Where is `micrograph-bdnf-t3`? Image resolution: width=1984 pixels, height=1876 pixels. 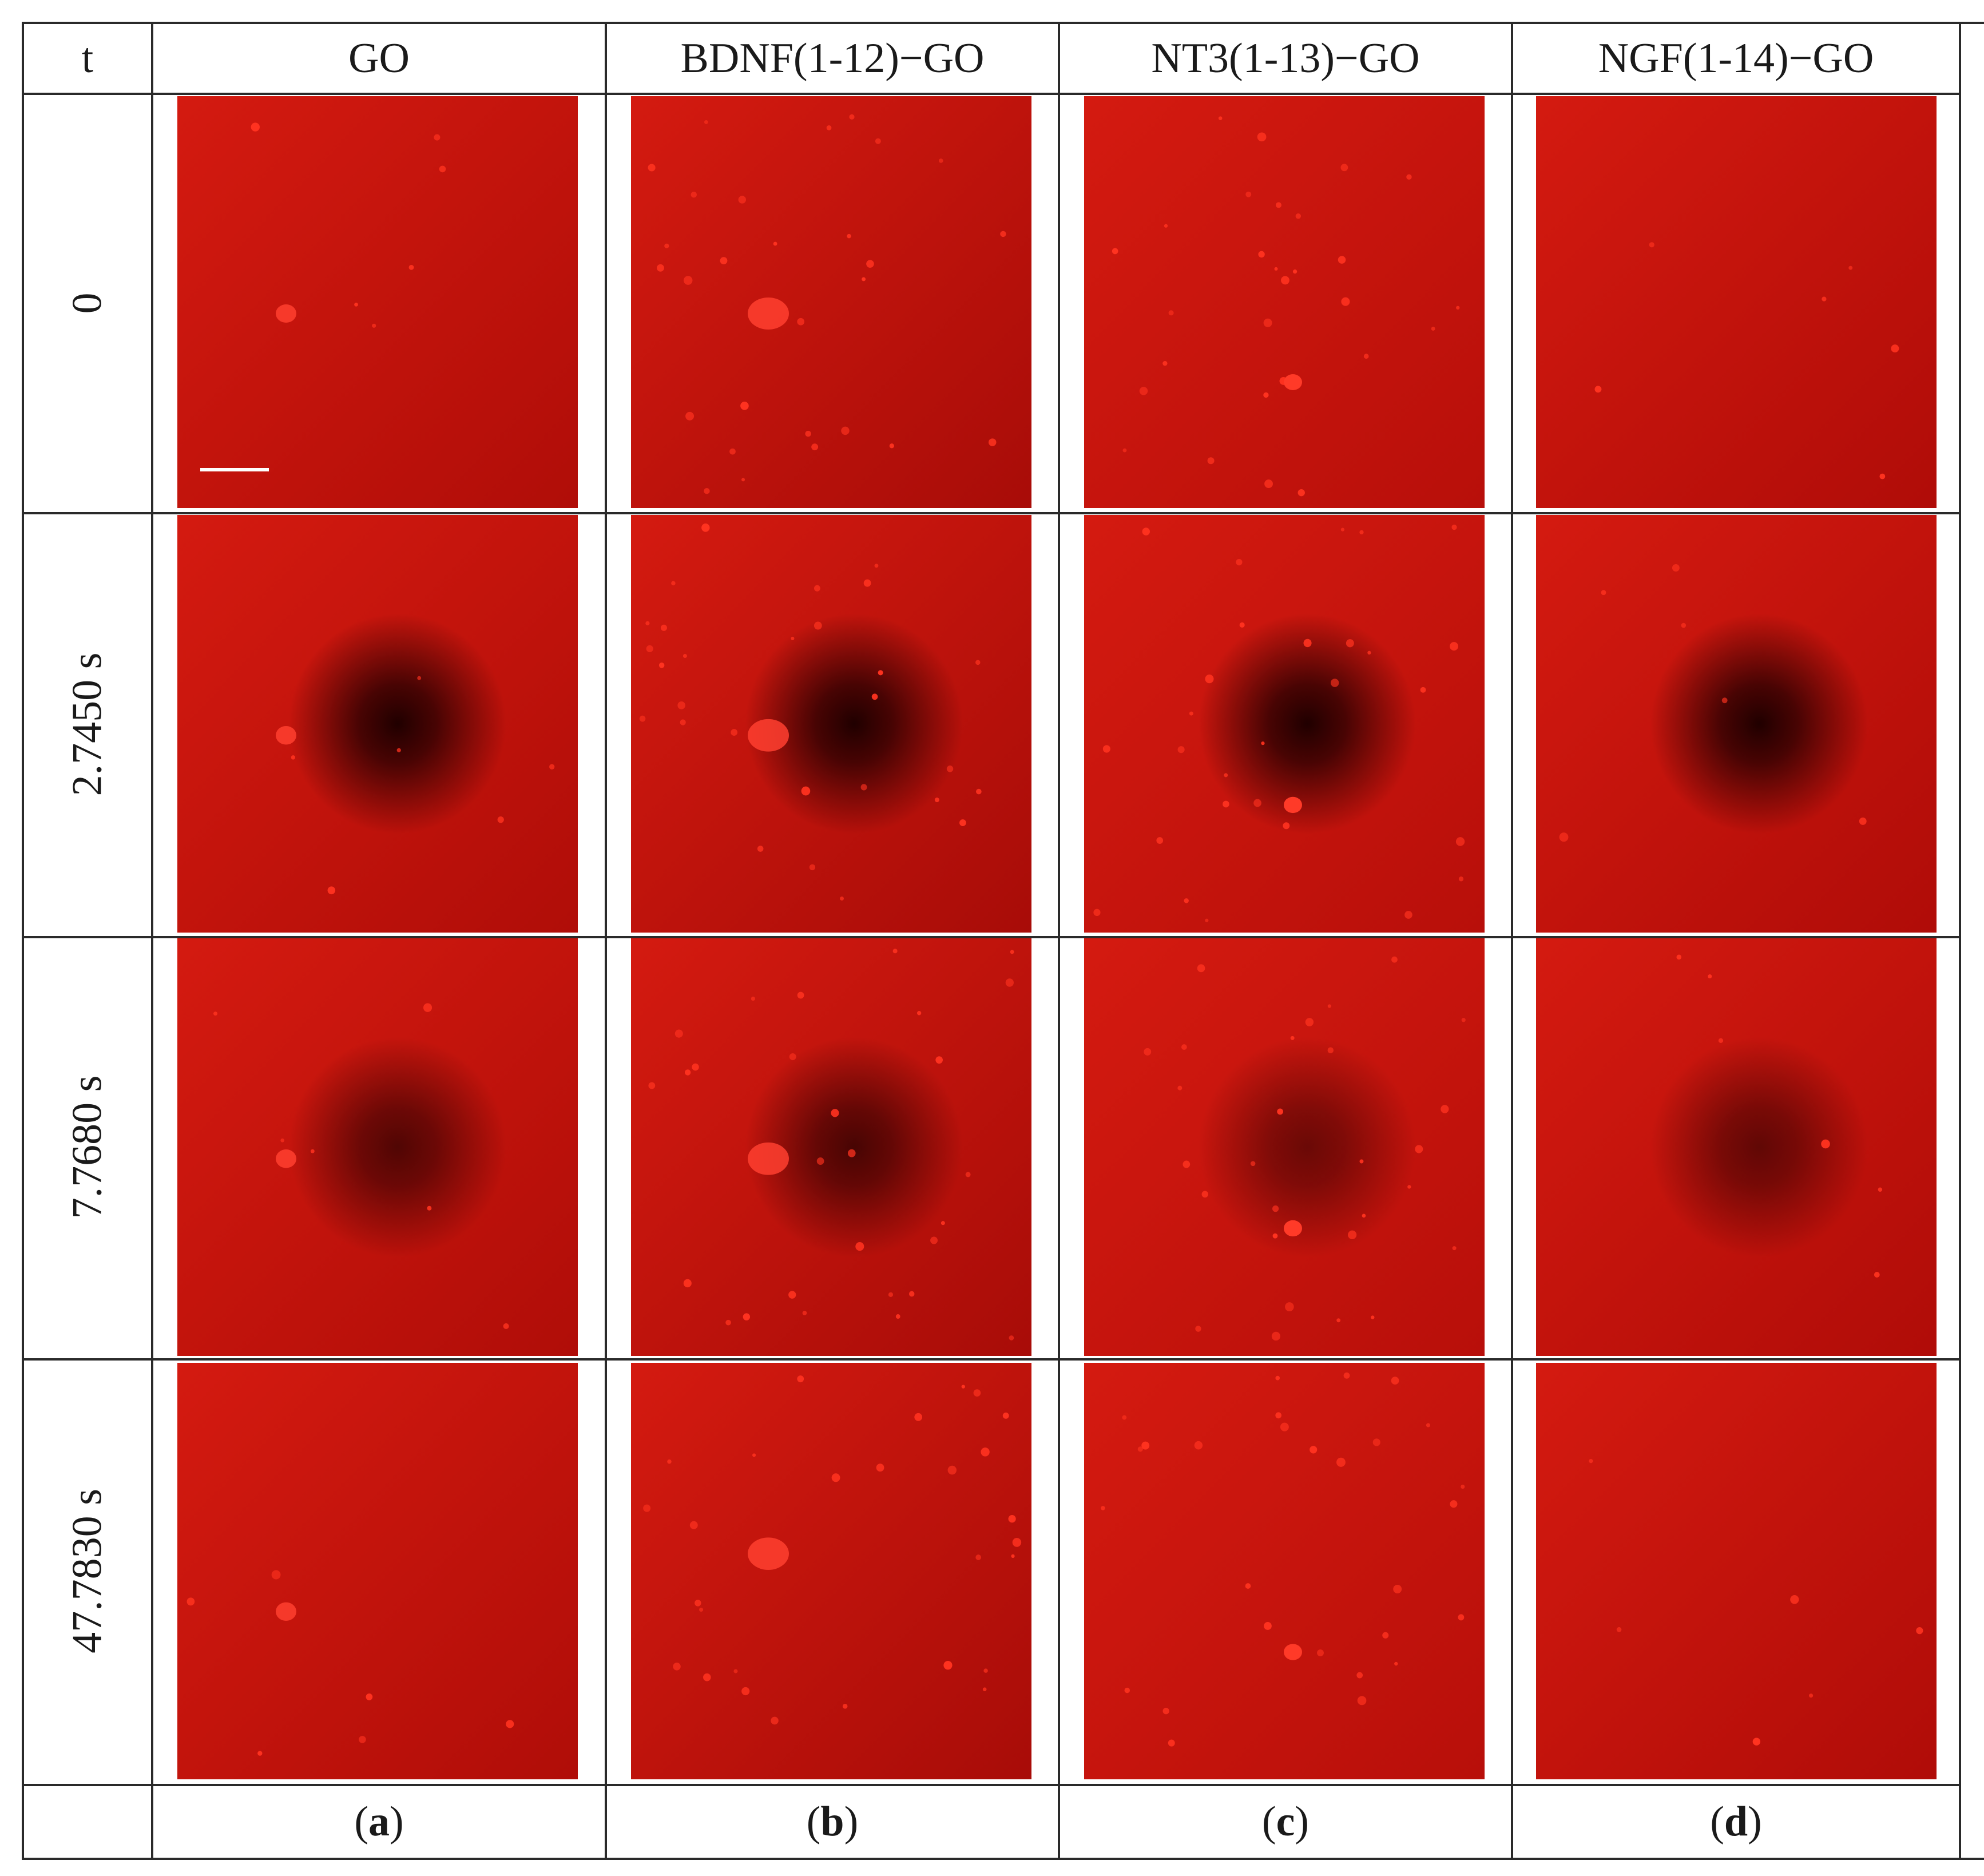
micrograph-bdnf-t3 is located at coordinates (831, 1571).